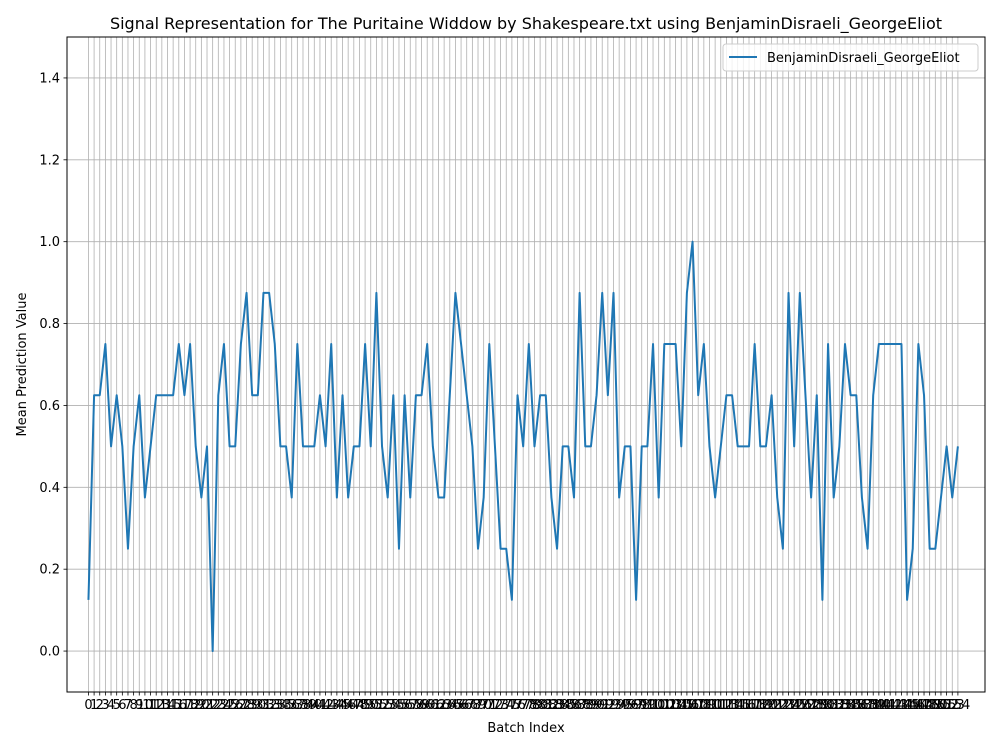  I want to click on x-tick-label: 10, so click(145, 705).